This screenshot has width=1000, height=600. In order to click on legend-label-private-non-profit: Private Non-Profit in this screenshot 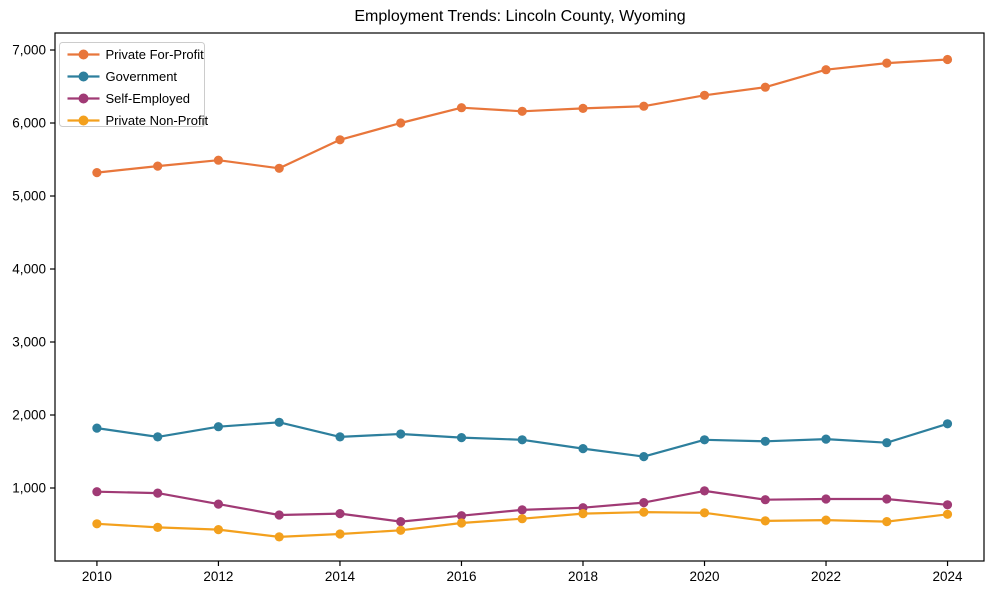, I will do `click(157, 120)`.